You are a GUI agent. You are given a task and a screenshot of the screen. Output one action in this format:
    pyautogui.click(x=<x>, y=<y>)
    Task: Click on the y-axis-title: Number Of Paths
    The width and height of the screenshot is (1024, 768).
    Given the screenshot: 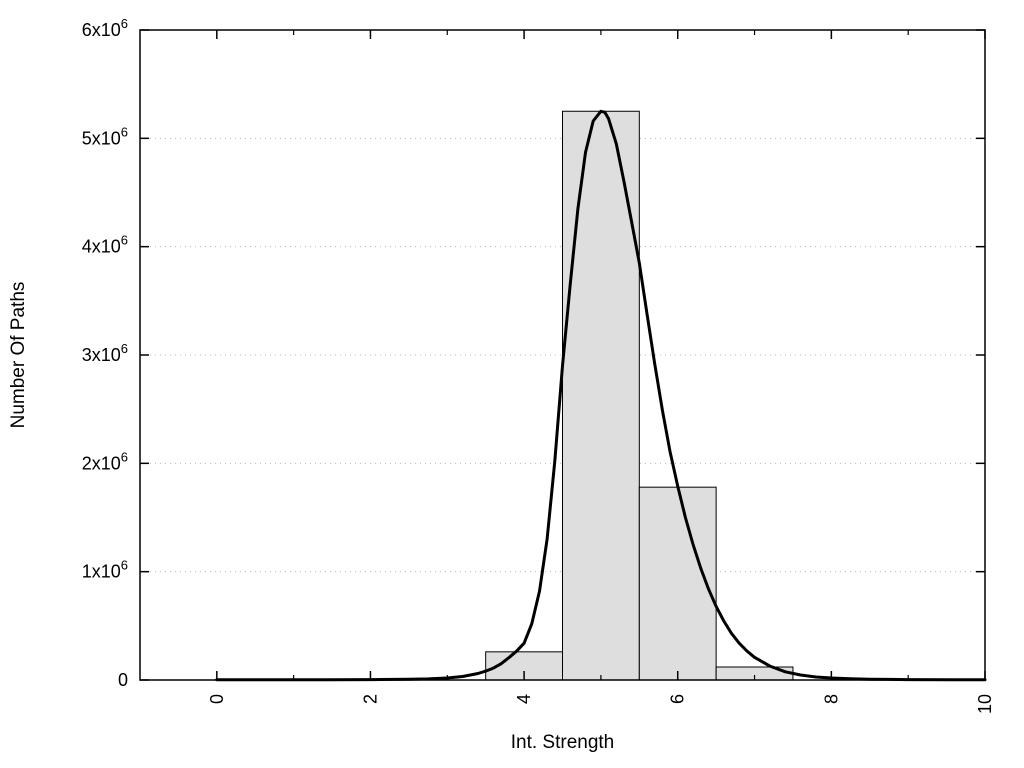 What is the action you would take?
    pyautogui.click(x=18, y=355)
    